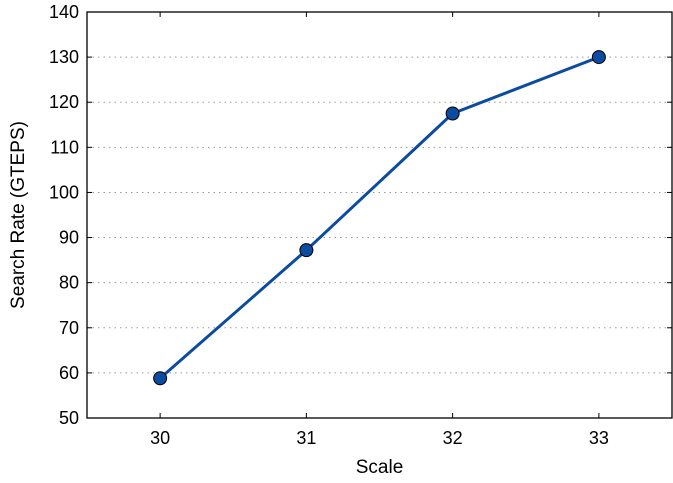 This screenshot has width=673, height=483. Describe the element at coordinates (69, 283) in the screenshot. I see `y-tick-label: 80` at that location.